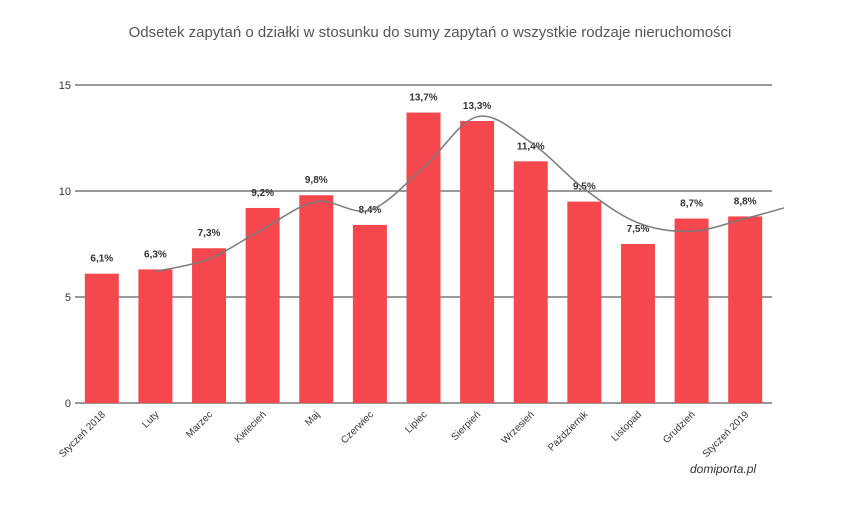 This screenshot has height=510, width=860. Describe the element at coordinates (357, 427) in the screenshot. I see `x-tick-label: Czerwiec` at that location.